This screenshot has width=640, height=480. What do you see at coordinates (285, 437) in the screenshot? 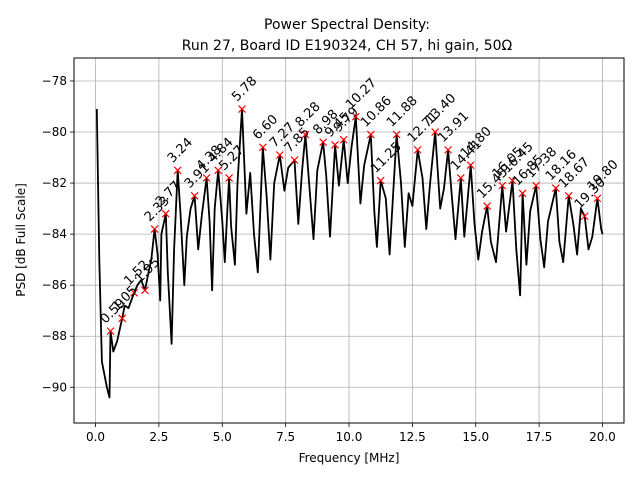
I see `x-tick-label: 7.5` at bounding box center [285, 437].